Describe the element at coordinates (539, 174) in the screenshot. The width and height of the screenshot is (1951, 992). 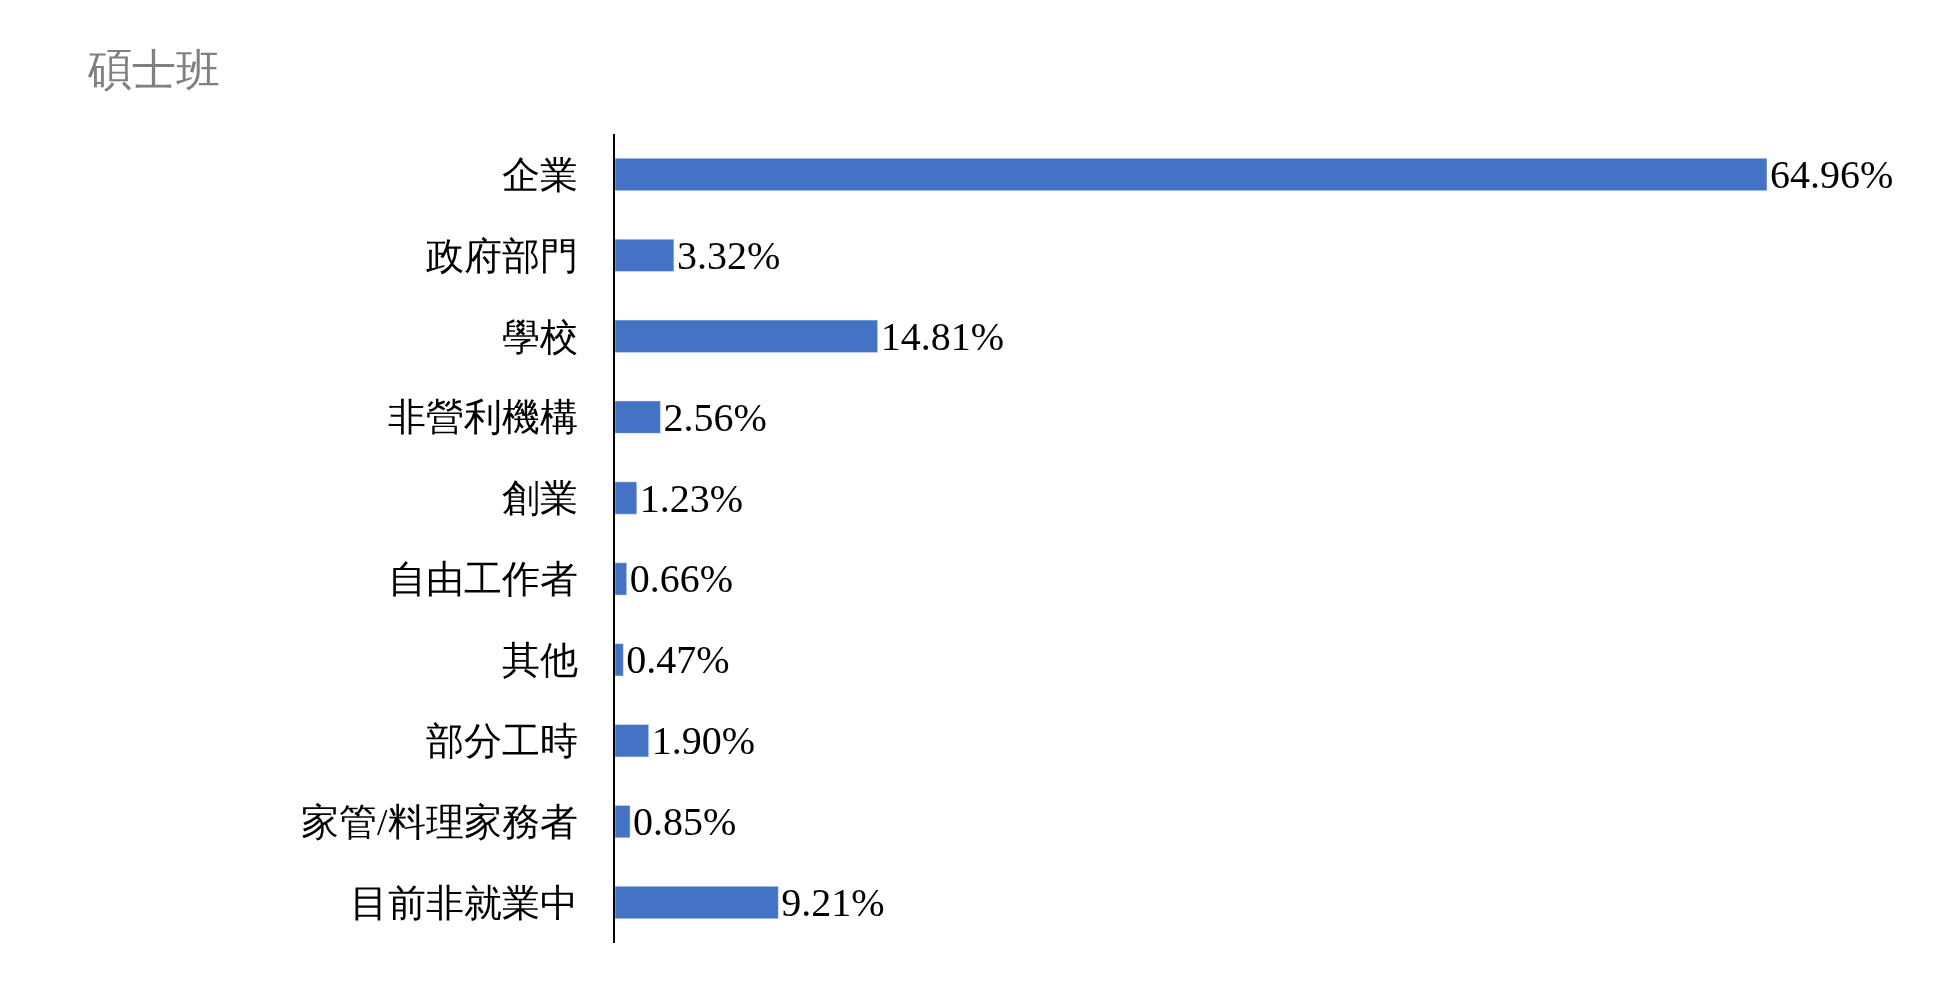
I see `y-tick-label: 企業` at that location.